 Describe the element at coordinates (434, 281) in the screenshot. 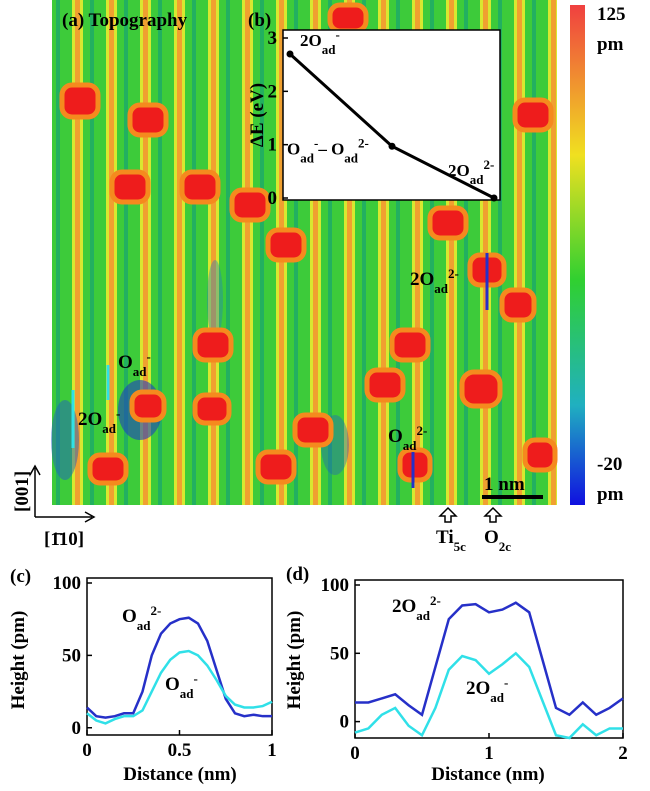

I see `annotation: 2Oad2-` at that location.